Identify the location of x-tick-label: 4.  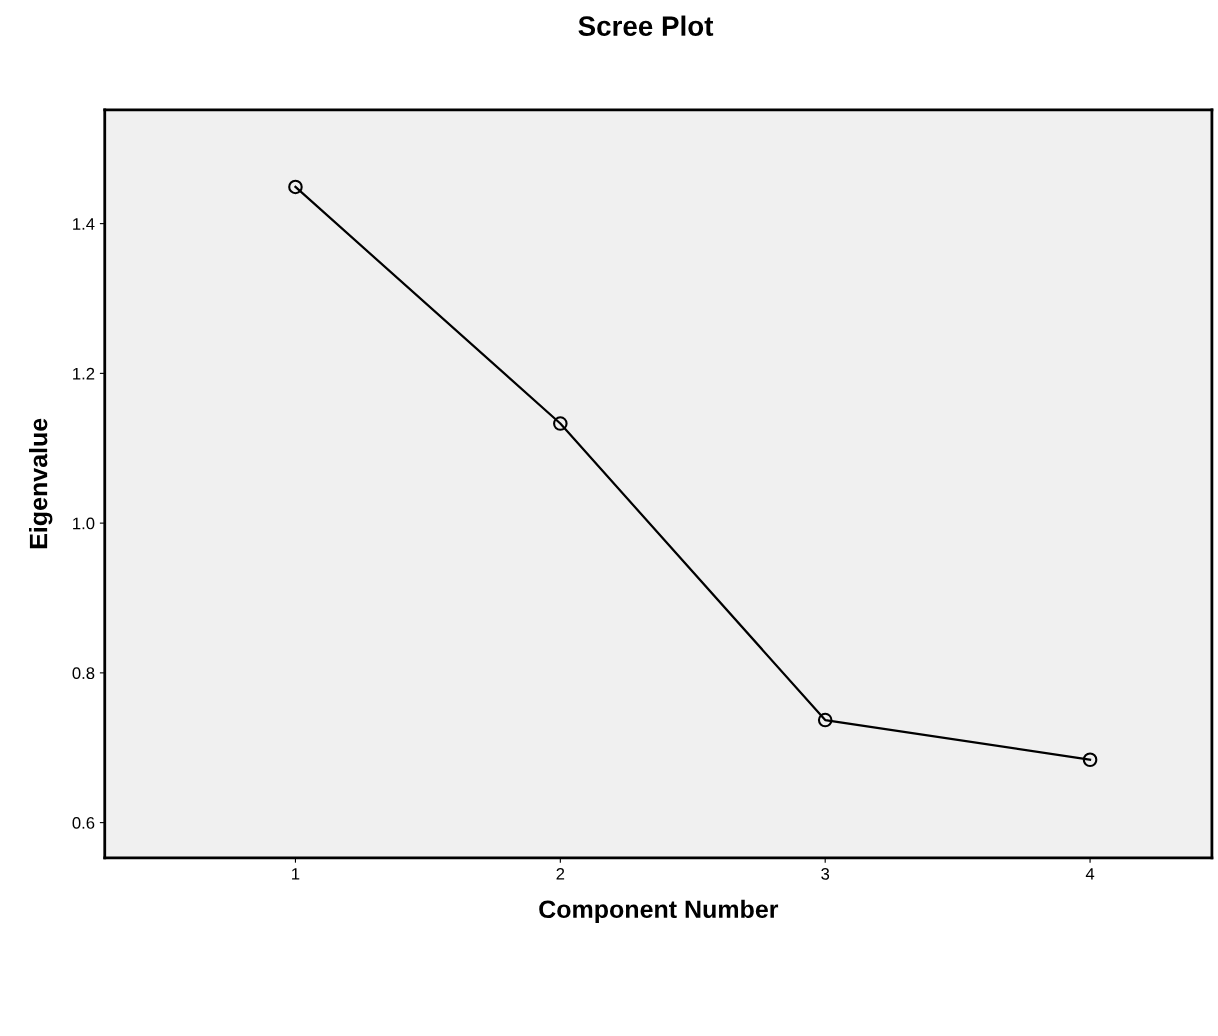
(1090, 874).